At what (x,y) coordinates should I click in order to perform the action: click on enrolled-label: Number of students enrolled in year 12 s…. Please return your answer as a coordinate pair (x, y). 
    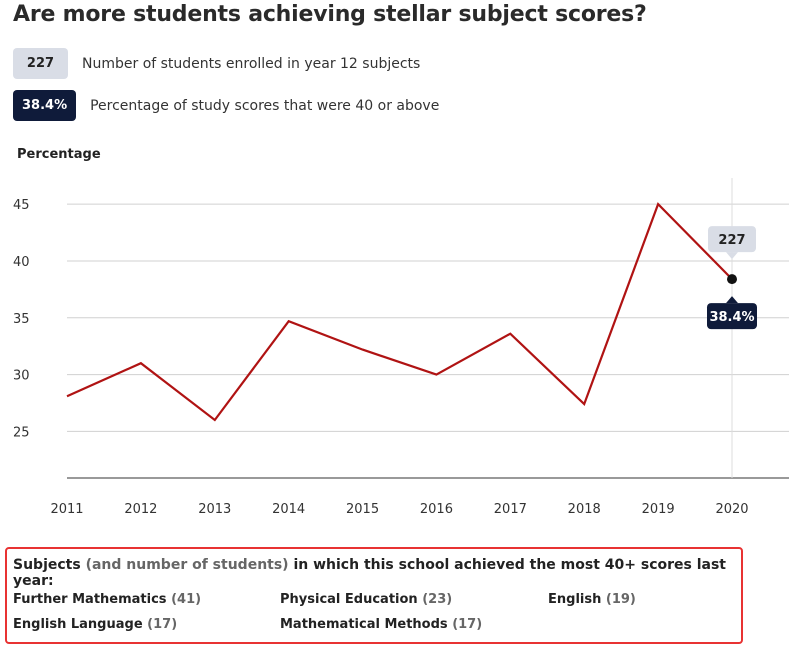
    Looking at the image, I should click on (251, 63).